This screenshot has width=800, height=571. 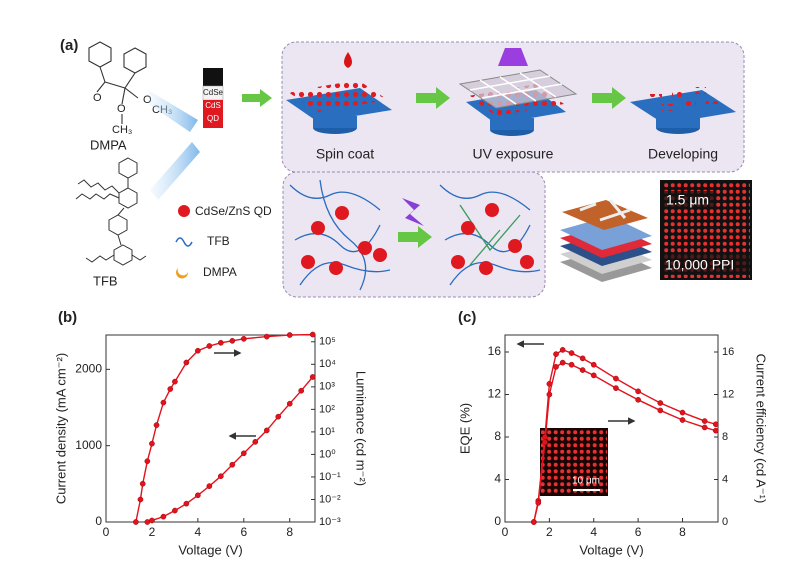 What do you see at coordinates (88, 445) in the screenshot?
I see `y-tick-label: 1000` at bounding box center [88, 445].